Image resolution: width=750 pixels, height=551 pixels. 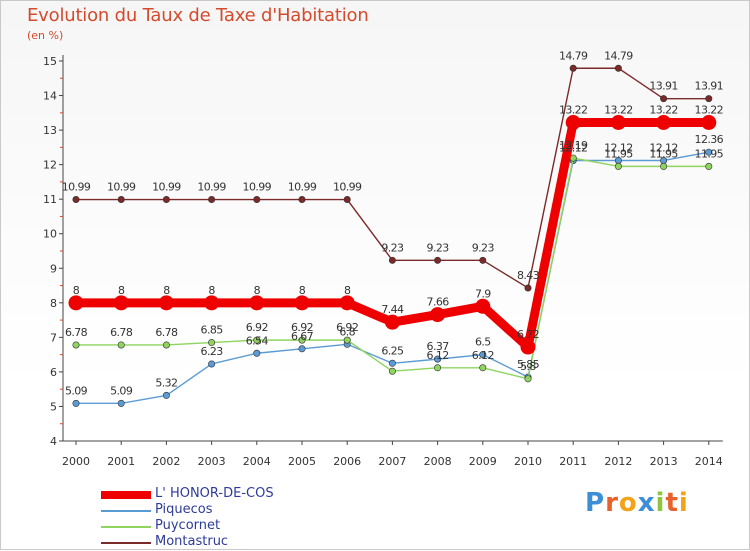 What do you see at coordinates (573, 461) in the screenshot?
I see `x-tick-label: 2011` at bounding box center [573, 461].